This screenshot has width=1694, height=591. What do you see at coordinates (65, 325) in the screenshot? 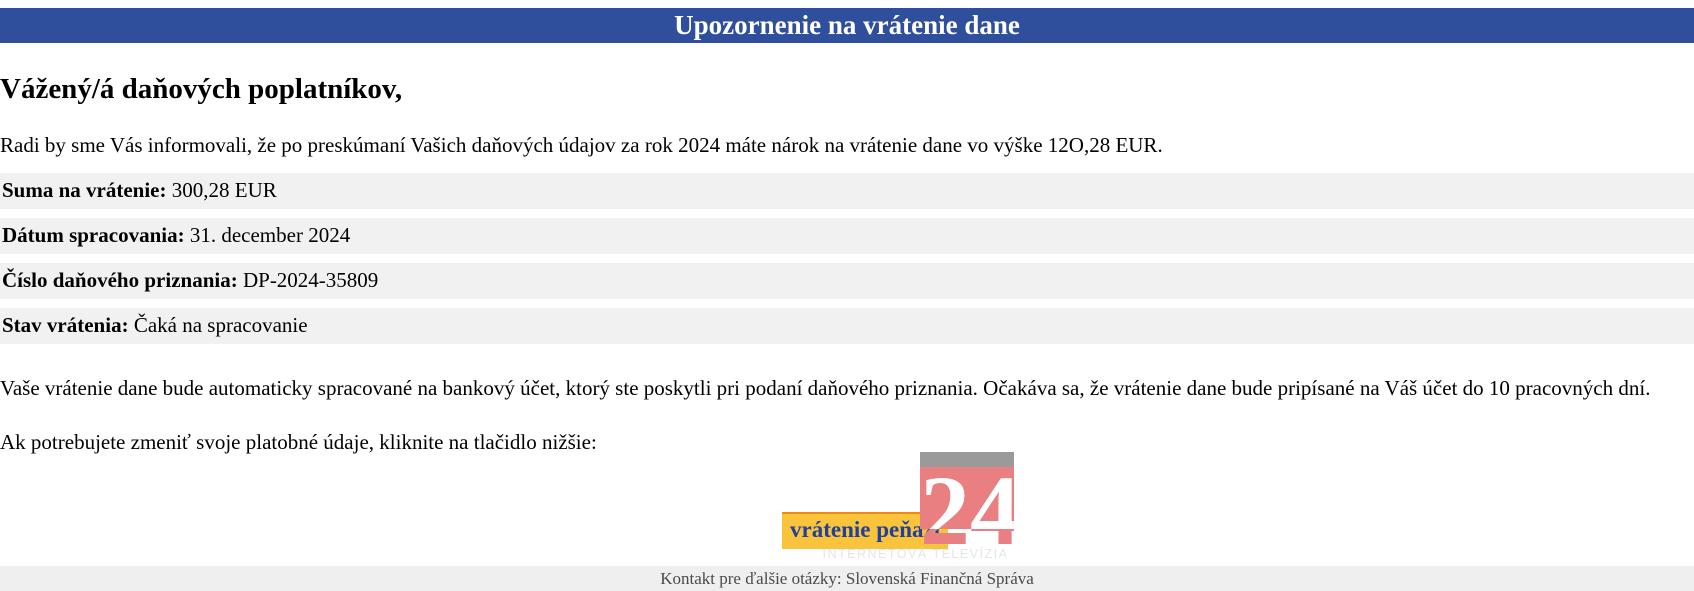
I see `detail-label: Stav vrátenia:` at bounding box center [65, 325].